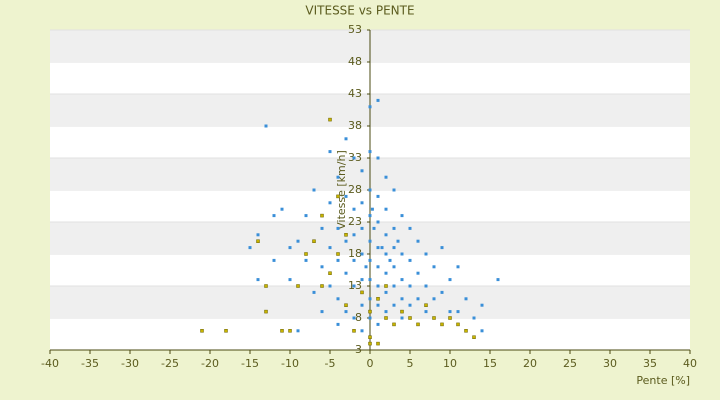 This screenshot has width=720, height=400. I want to click on x-tick-label: -5, so click(330, 363).